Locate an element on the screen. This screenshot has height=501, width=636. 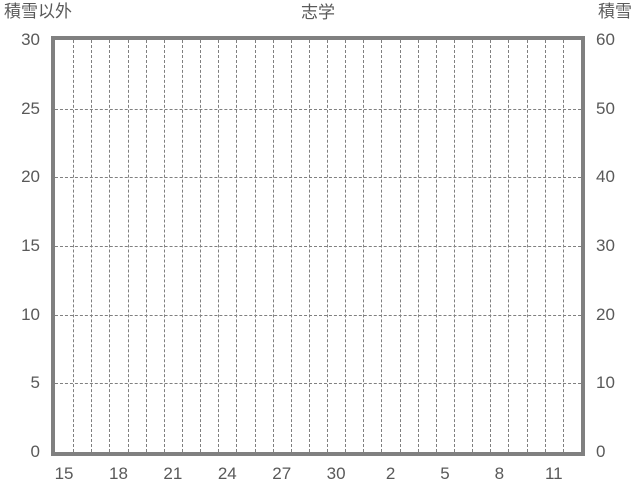
x-axis-tick-label: 15 is located at coordinates (64, 473).